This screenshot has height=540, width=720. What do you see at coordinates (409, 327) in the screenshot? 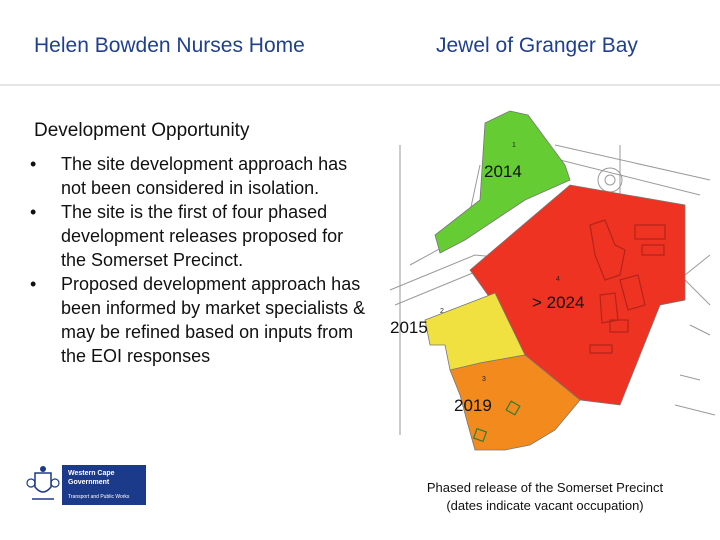
I see `phase-label-2015: 2015` at bounding box center [409, 327].